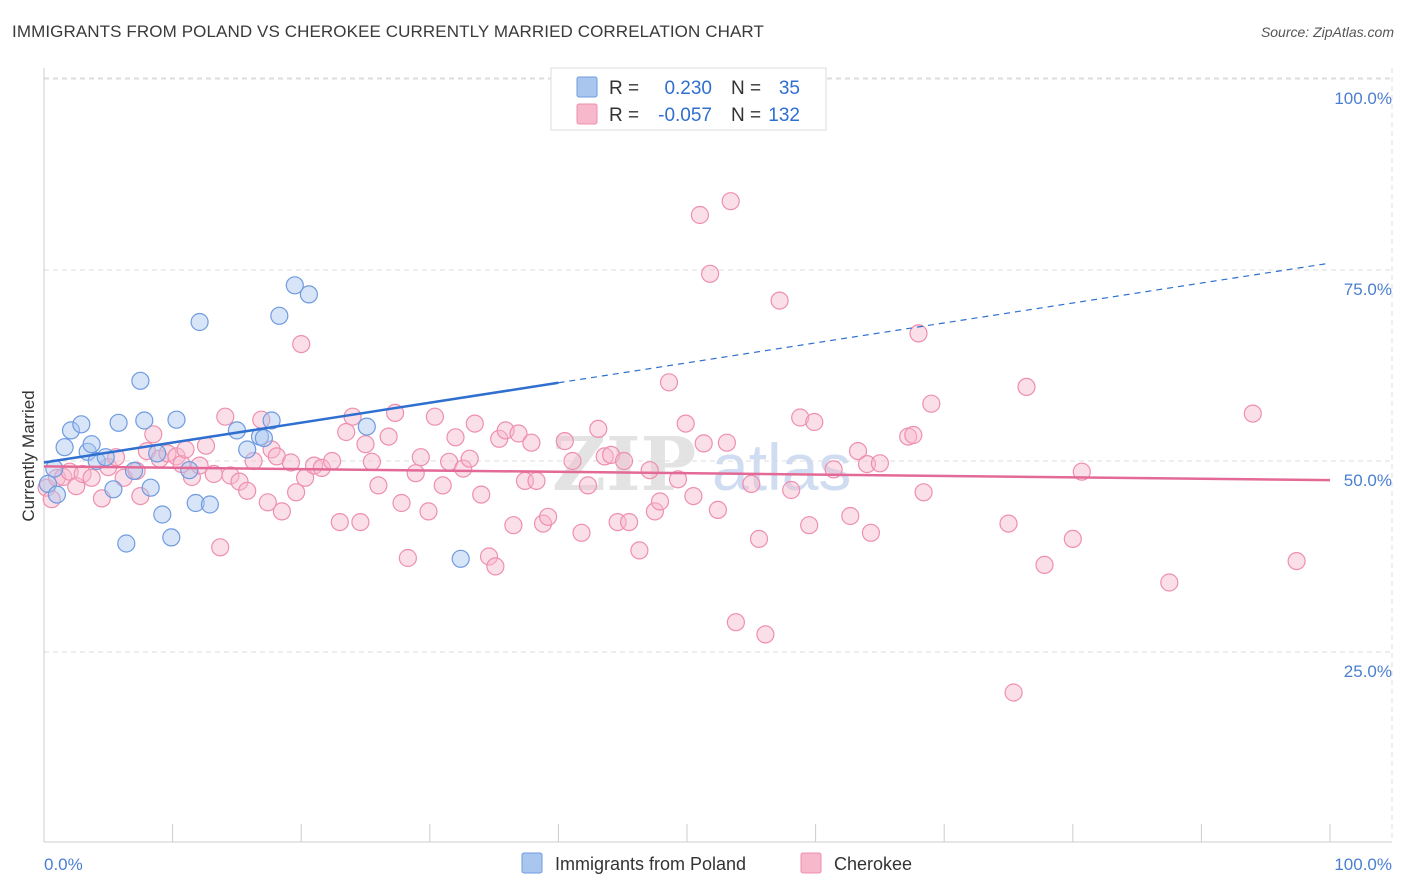 The image size is (1406, 892). Describe the element at coordinates (1363, 385) in the screenshot. I see `y-tick-labels: 25.0% 50.0% 75.0% 100.0%` at that location.